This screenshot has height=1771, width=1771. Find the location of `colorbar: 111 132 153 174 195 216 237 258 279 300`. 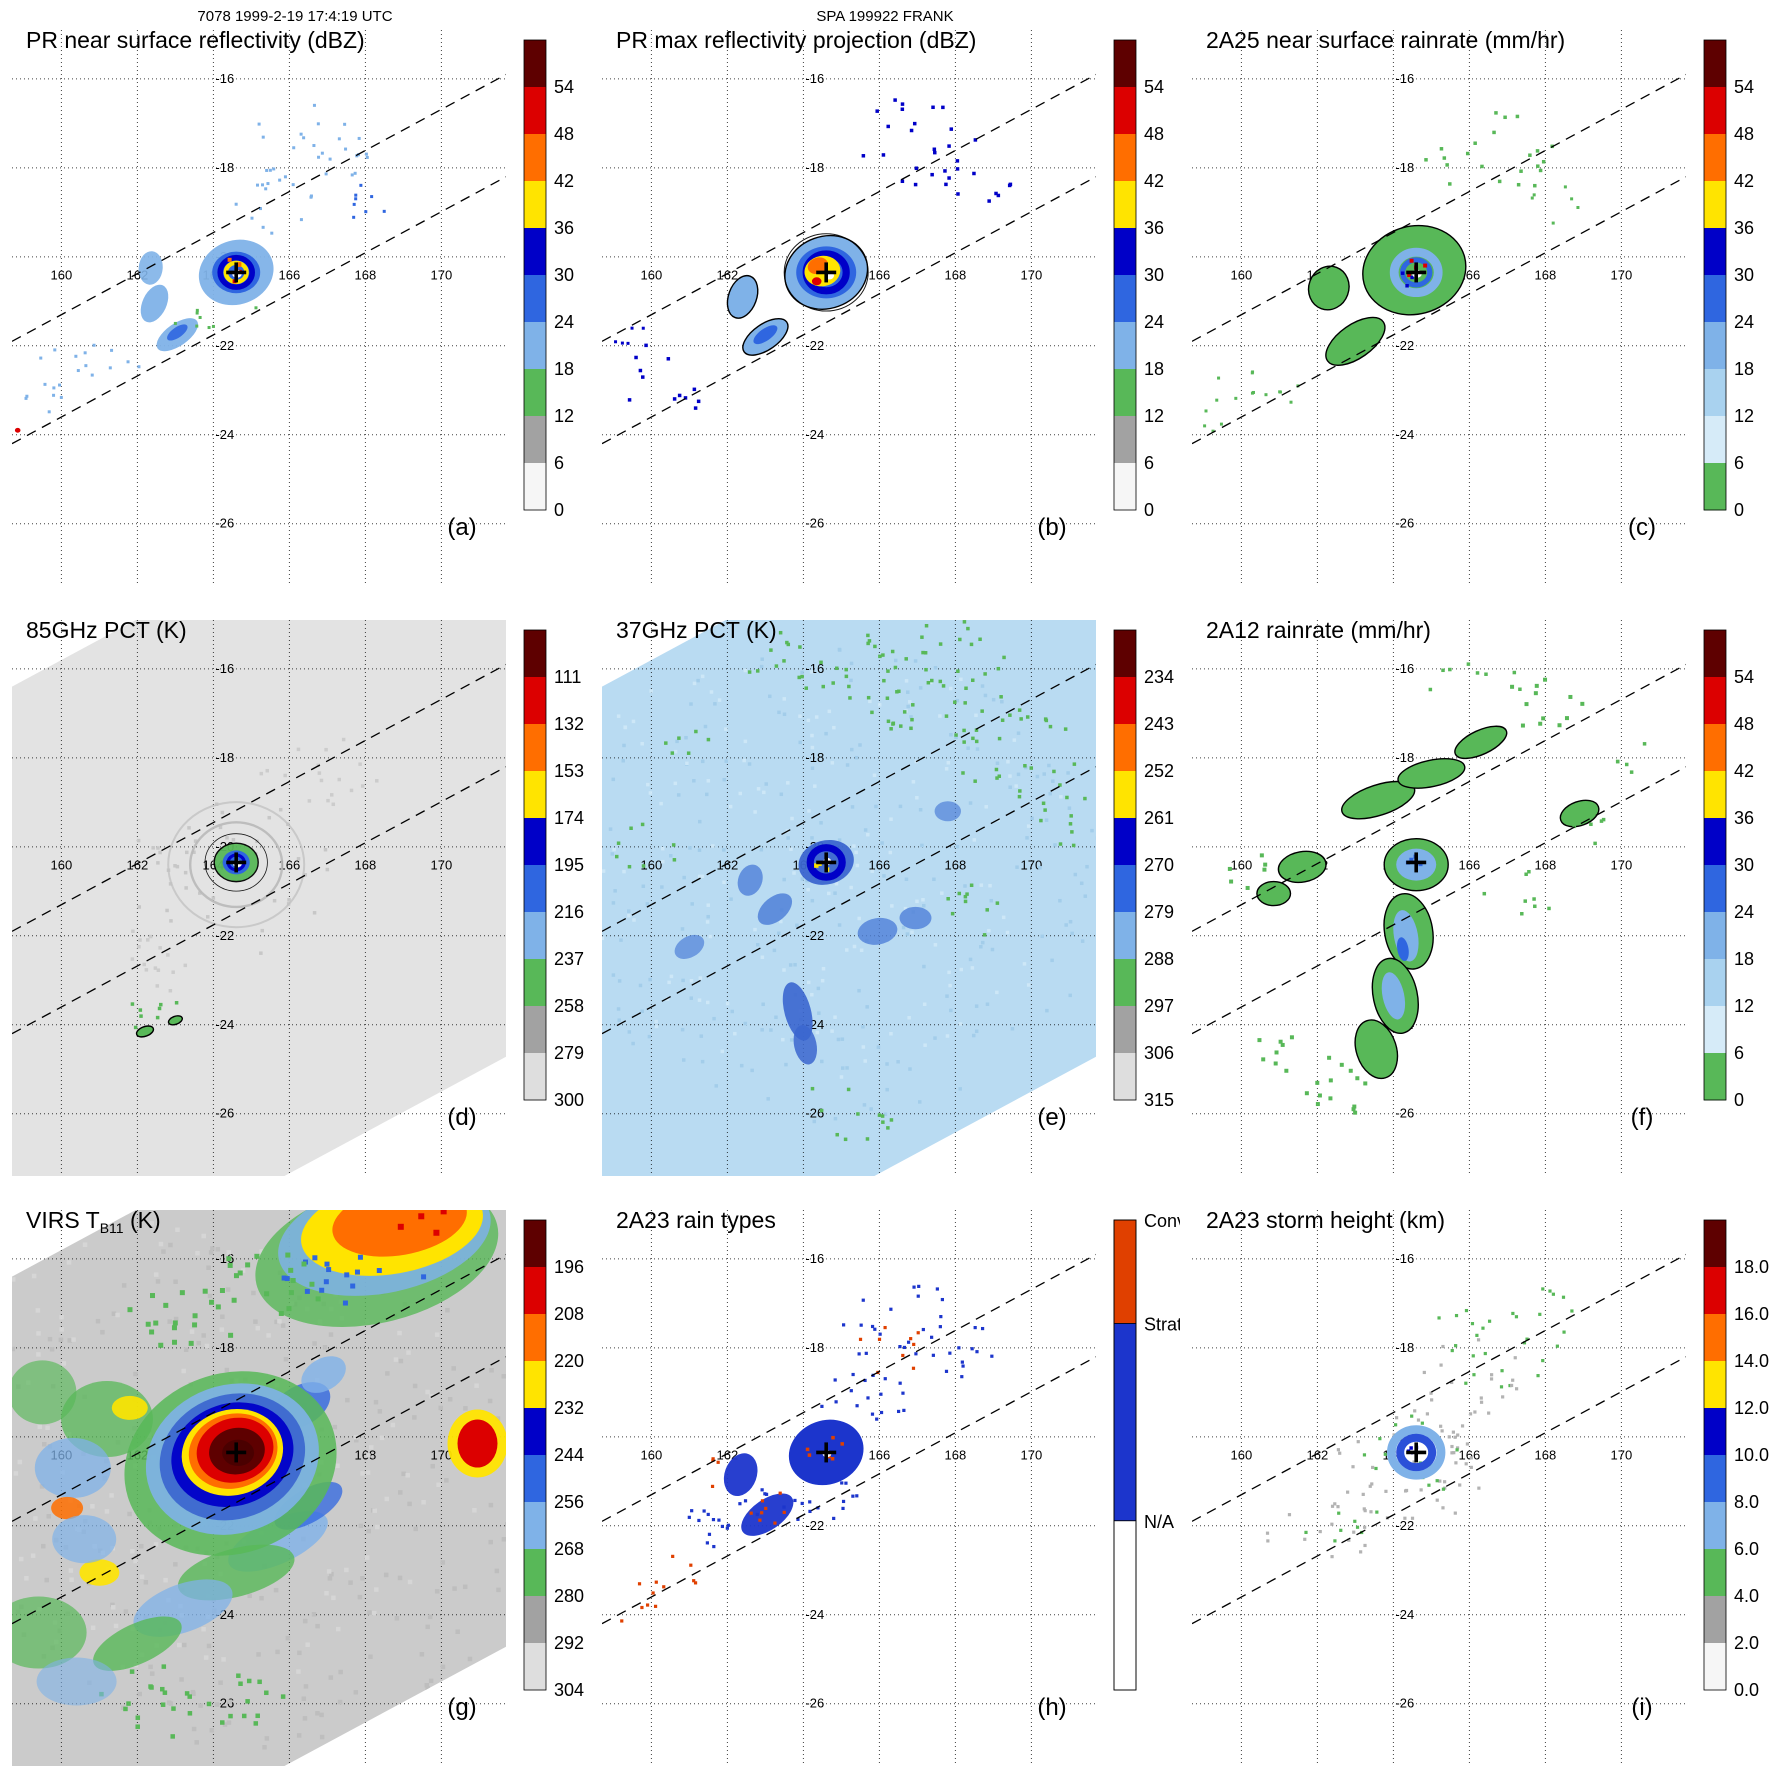

colorbar: 111 132 153 174 195 216 237 258 279 300 is located at coordinates (553, 869).